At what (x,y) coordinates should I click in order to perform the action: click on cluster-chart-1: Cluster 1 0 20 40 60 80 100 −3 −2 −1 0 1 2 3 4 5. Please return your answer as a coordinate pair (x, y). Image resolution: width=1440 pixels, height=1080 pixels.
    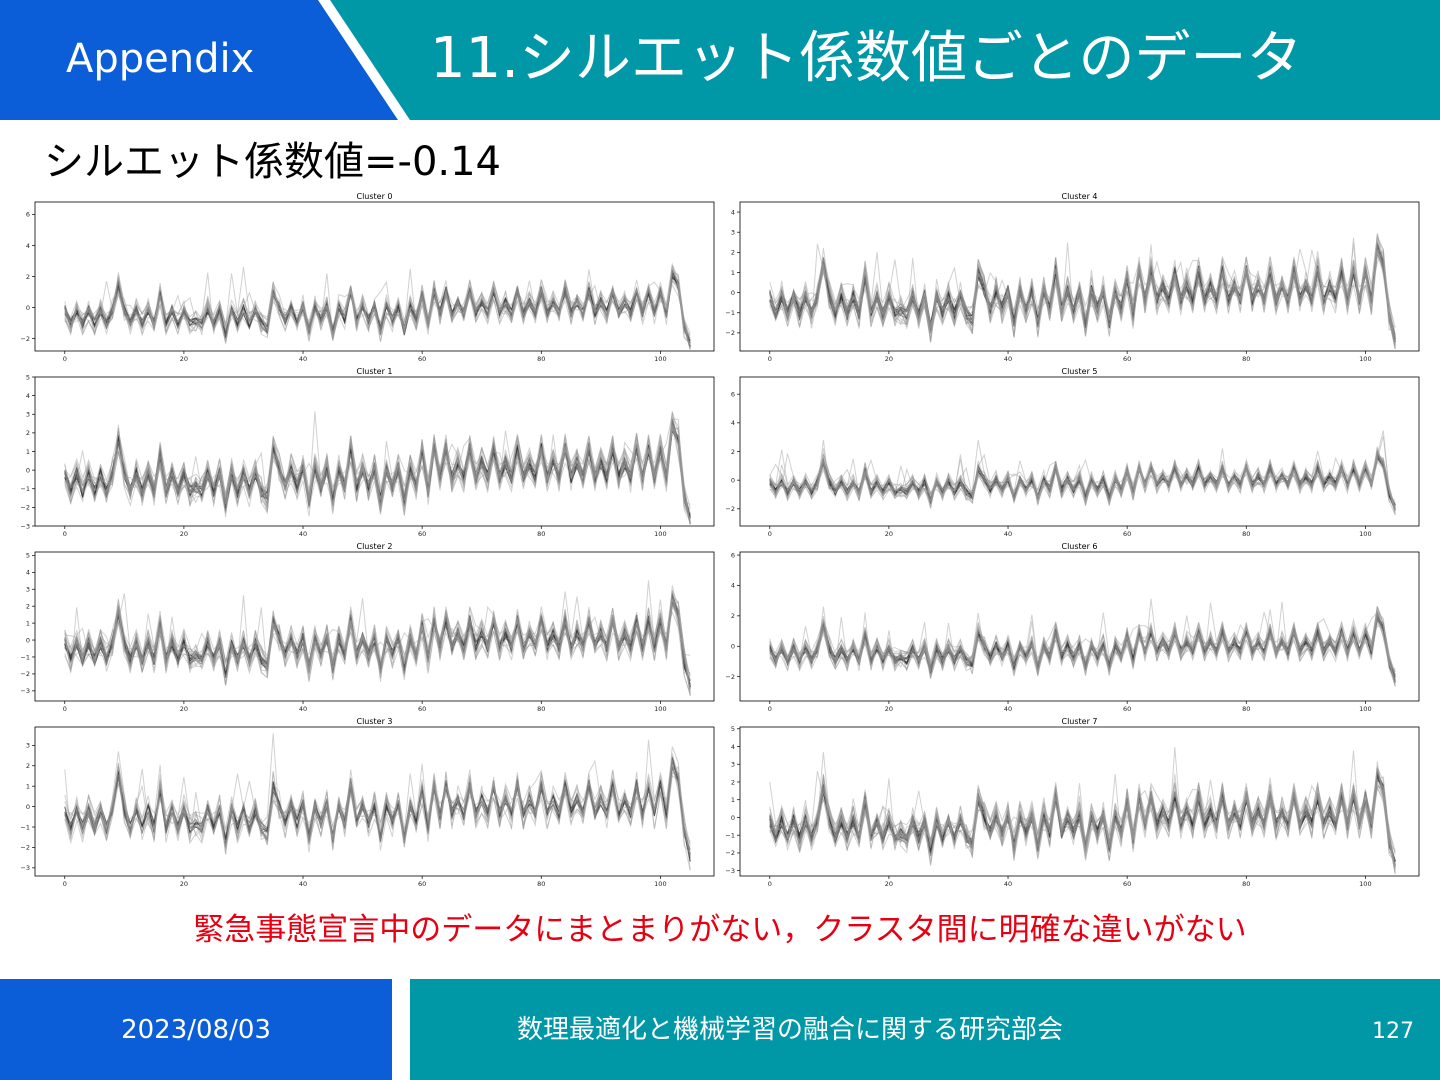
    Looking at the image, I should click on (367, 452).